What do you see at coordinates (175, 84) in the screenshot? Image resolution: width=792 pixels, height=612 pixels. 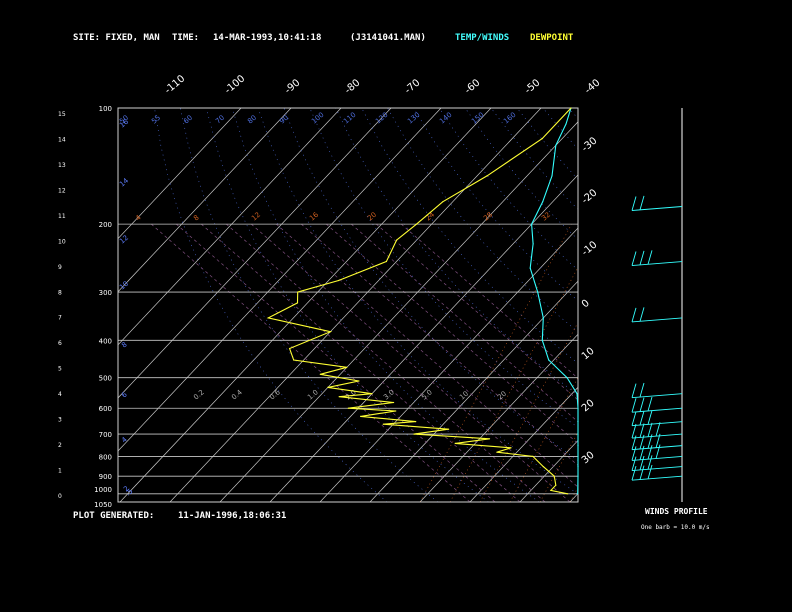 I see `isotherm-label-top: -110` at bounding box center [175, 84].